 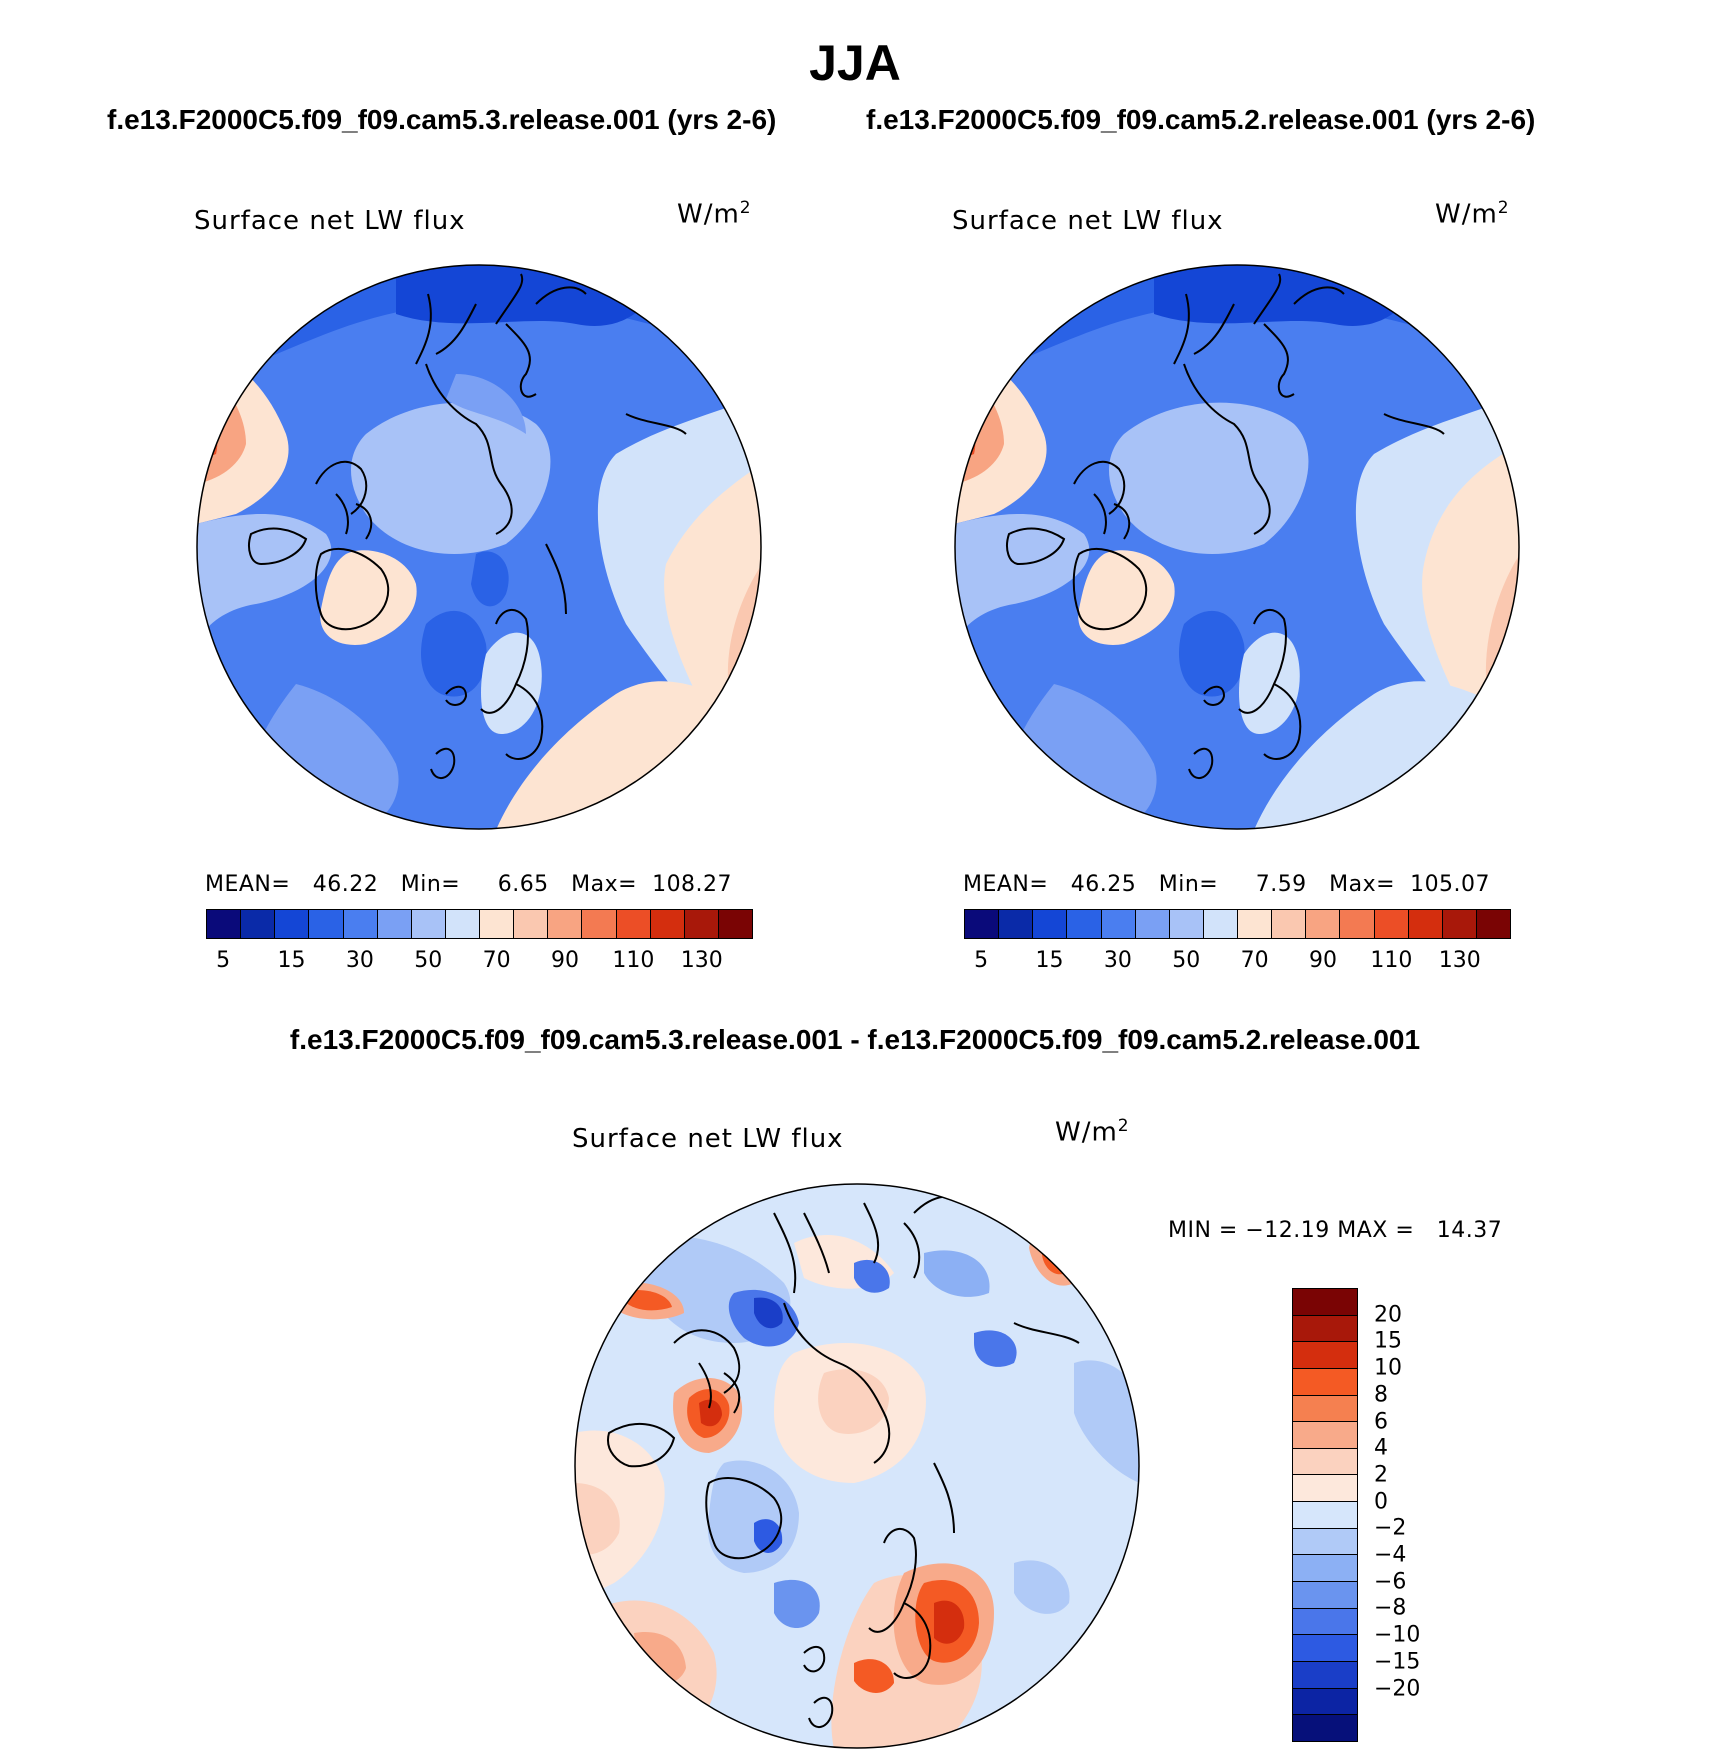 What do you see at coordinates (857, 1466) in the screenshot?
I see `difference-polar-map` at bounding box center [857, 1466].